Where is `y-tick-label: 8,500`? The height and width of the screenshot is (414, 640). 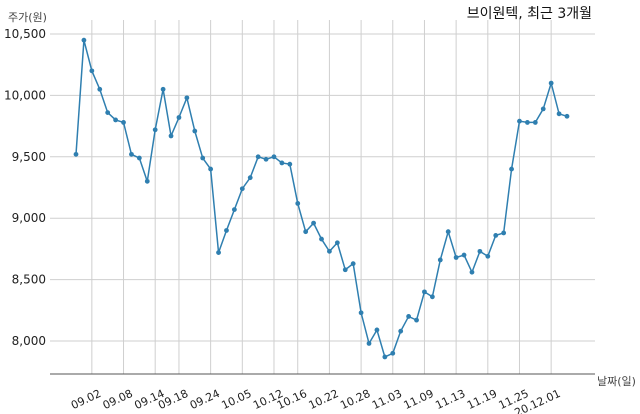
y-tick-label: 8,500 is located at coordinates (29, 280).